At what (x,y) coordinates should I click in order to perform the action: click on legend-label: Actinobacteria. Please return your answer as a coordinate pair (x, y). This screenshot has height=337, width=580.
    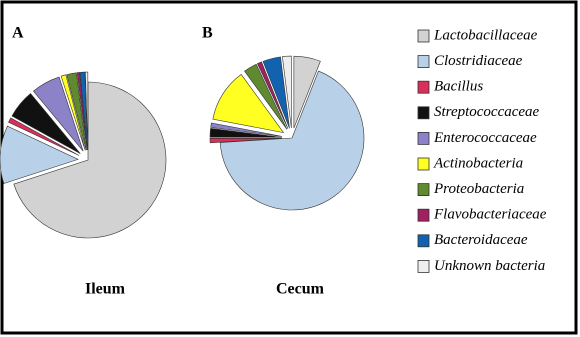
    Looking at the image, I should click on (478, 163).